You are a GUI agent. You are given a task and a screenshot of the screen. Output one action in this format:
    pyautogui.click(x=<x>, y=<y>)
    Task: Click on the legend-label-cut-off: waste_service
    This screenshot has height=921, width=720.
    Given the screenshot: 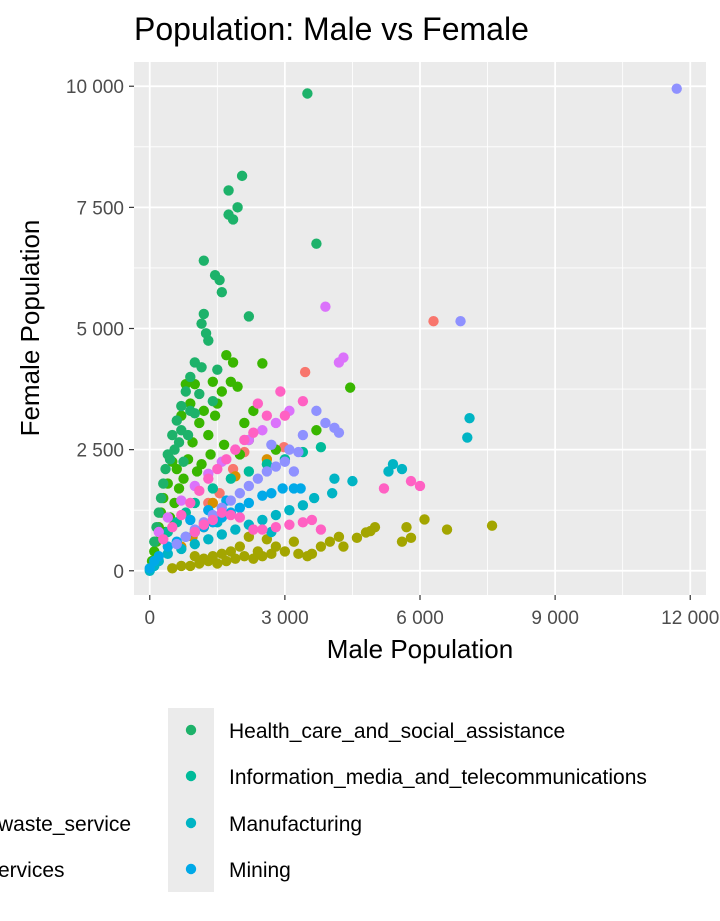 What is the action you would take?
    pyautogui.click(x=65, y=824)
    